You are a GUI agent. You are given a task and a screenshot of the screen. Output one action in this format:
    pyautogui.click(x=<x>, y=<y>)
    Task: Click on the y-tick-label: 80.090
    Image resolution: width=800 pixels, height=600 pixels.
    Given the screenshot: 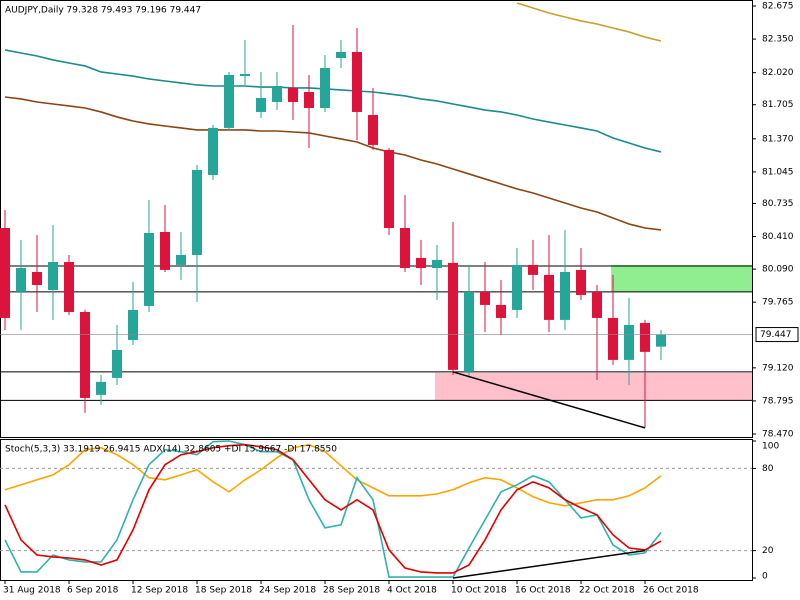 What is the action you would take?
    pyautogui.click(x=778, y=270)
    